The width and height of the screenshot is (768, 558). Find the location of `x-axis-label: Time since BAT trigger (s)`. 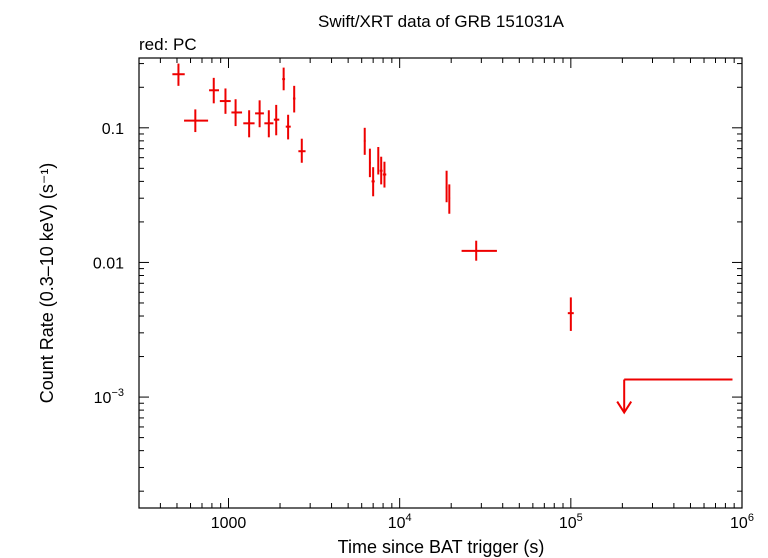

x-axis-label: Time since BAT trigger (s) is located at coordinates (441, 547).